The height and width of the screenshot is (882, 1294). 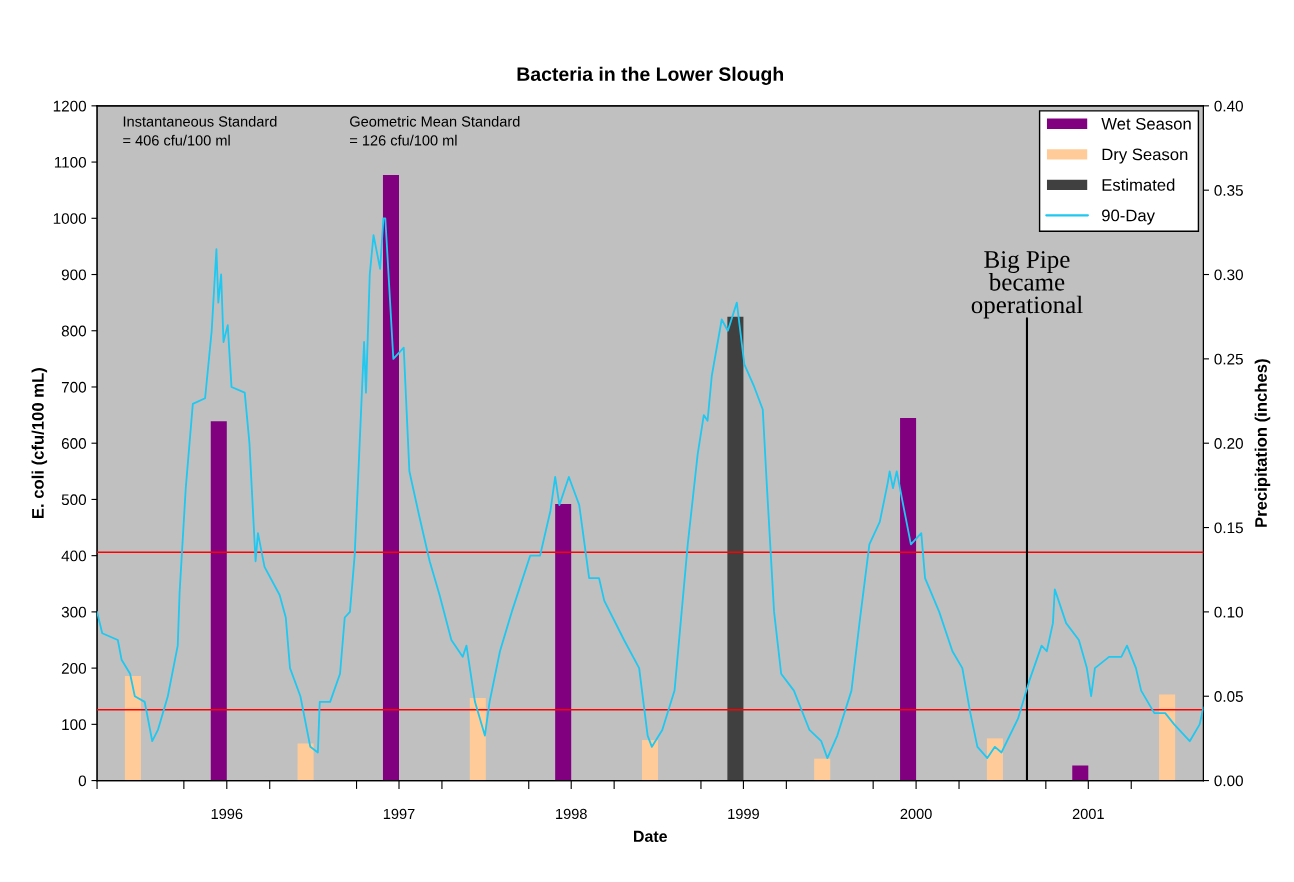 I want to click on annotation: Instantaneous Standard = 406 cfu/100 ml, so click(x=200, y=130).